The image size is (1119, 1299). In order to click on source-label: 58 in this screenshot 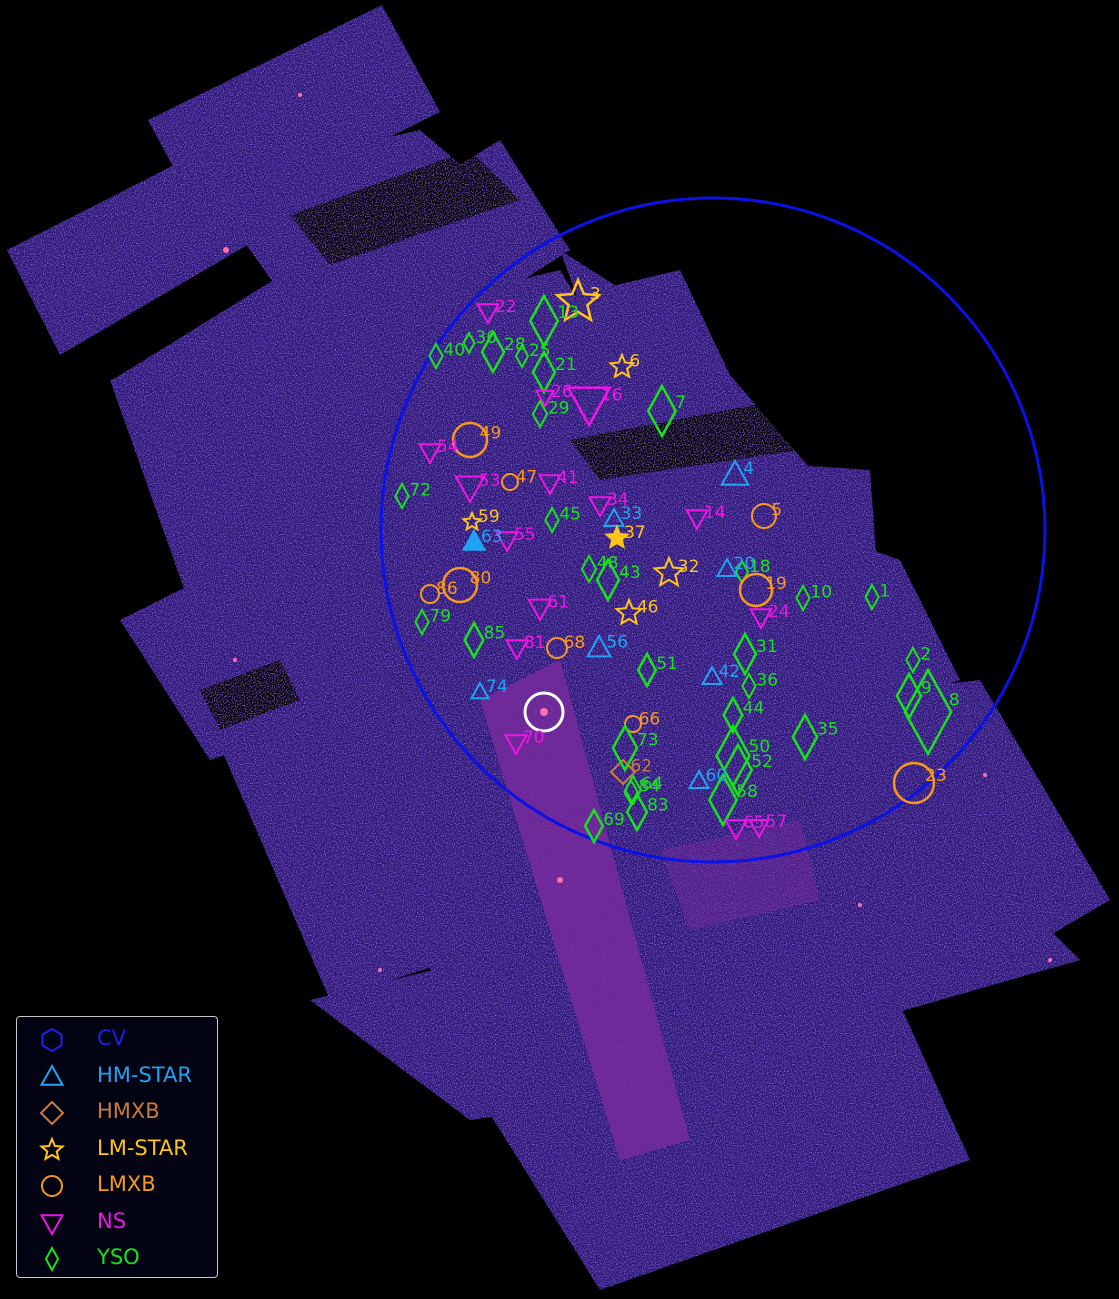, I will do `click(747, 792)`.